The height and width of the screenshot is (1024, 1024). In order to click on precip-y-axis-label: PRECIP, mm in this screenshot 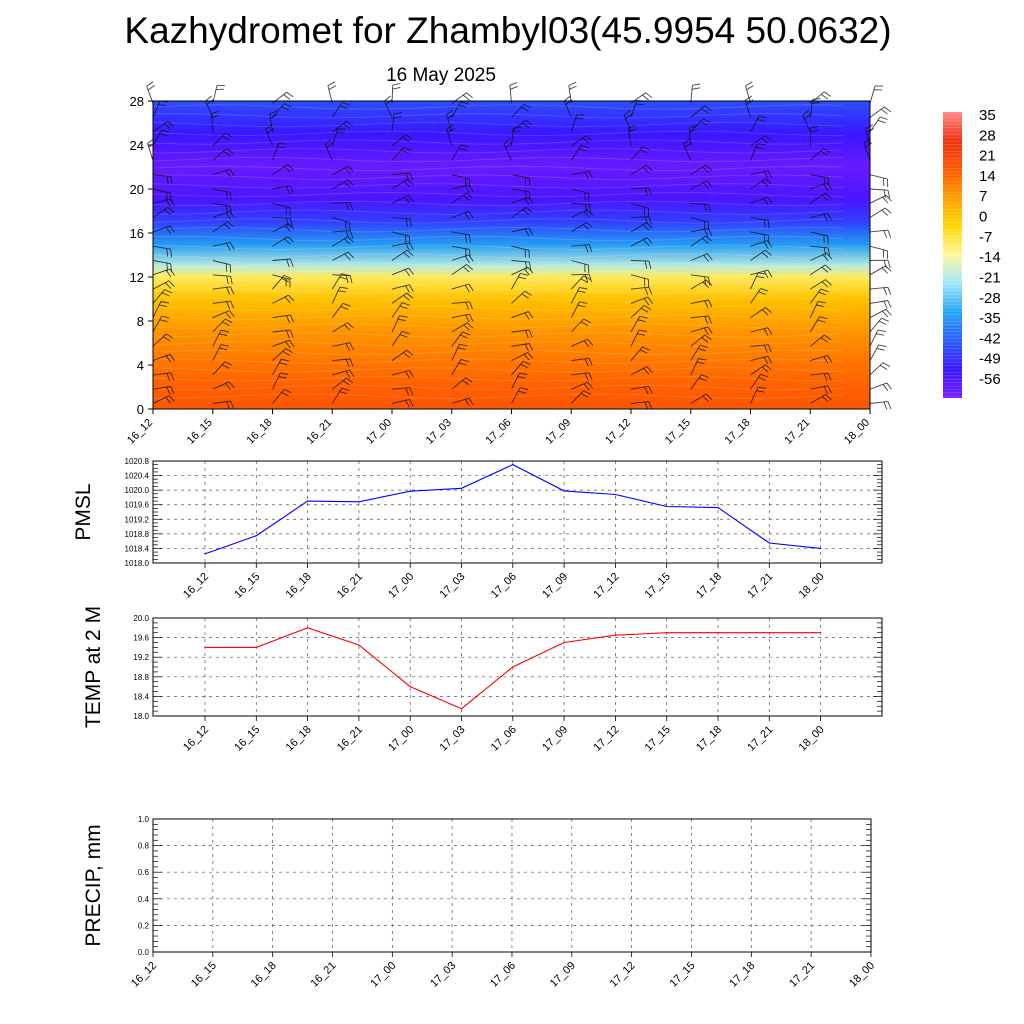, I will do `click(93, 885)`.